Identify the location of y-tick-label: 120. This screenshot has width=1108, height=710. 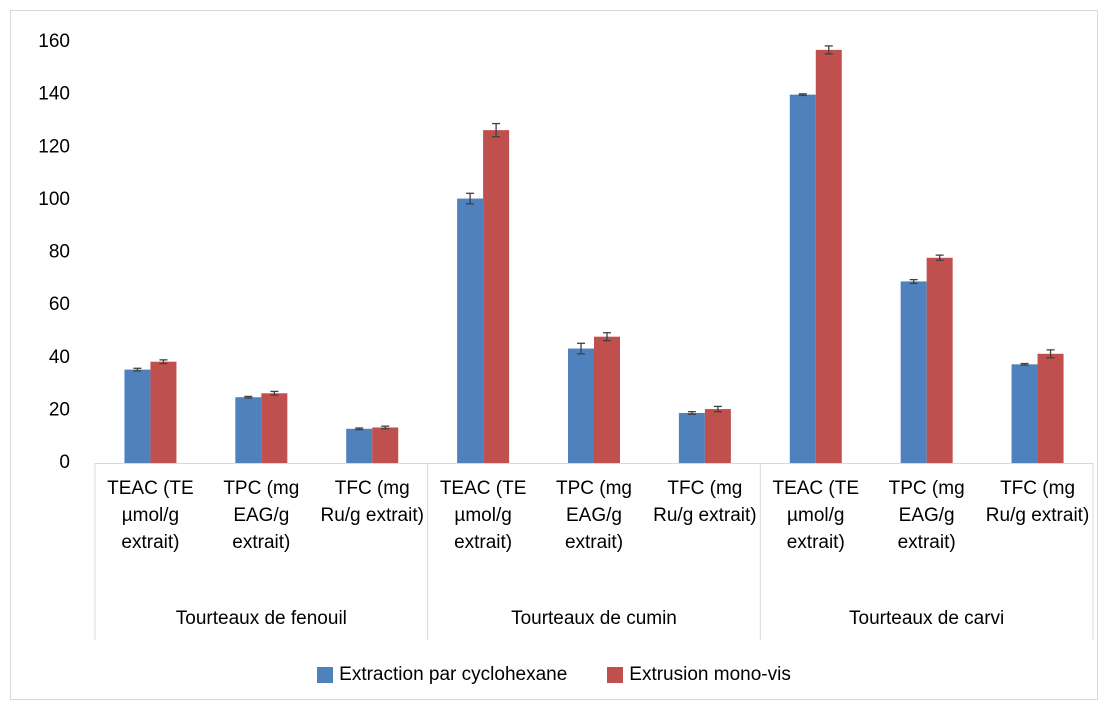
(54, 146).